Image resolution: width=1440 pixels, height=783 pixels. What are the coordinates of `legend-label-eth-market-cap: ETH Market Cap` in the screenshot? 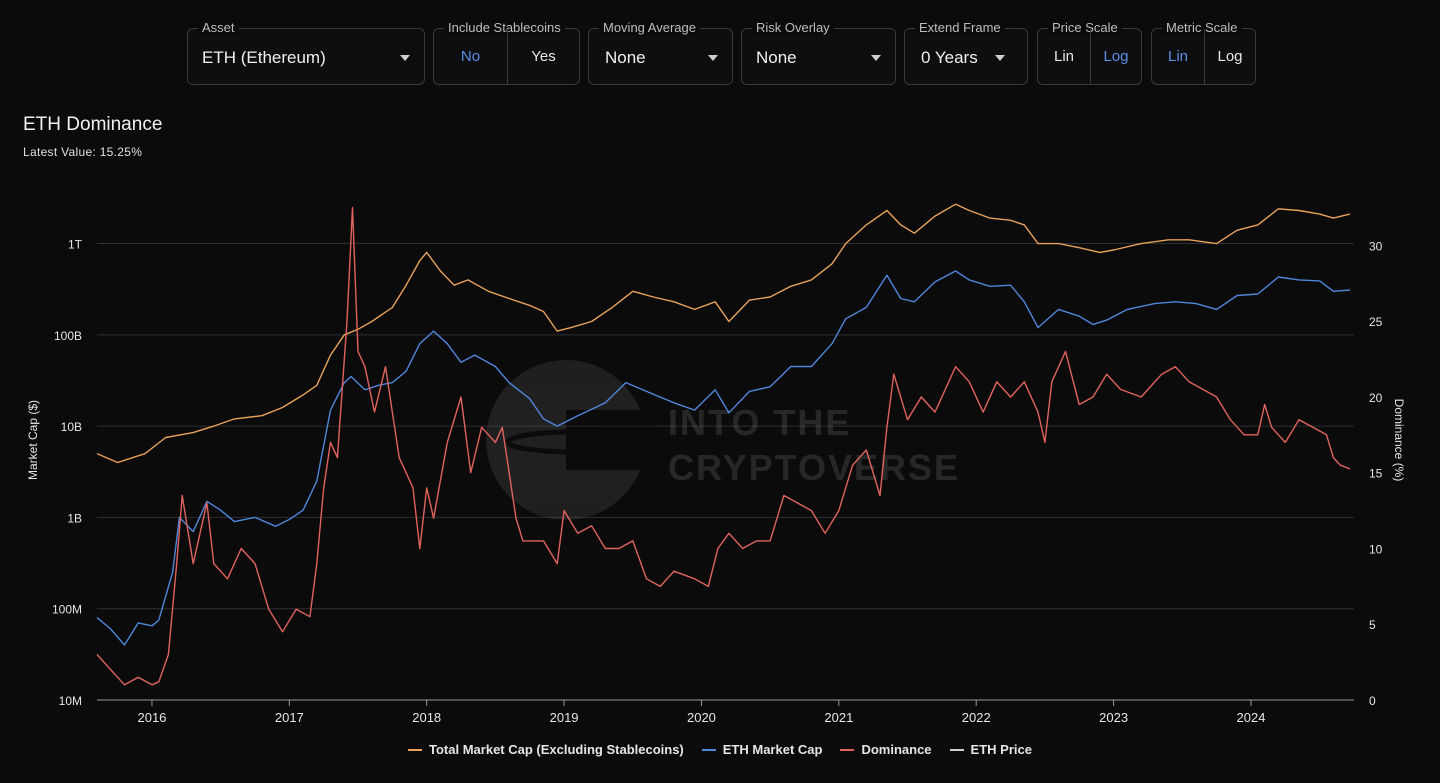 It's located at (772, 749).